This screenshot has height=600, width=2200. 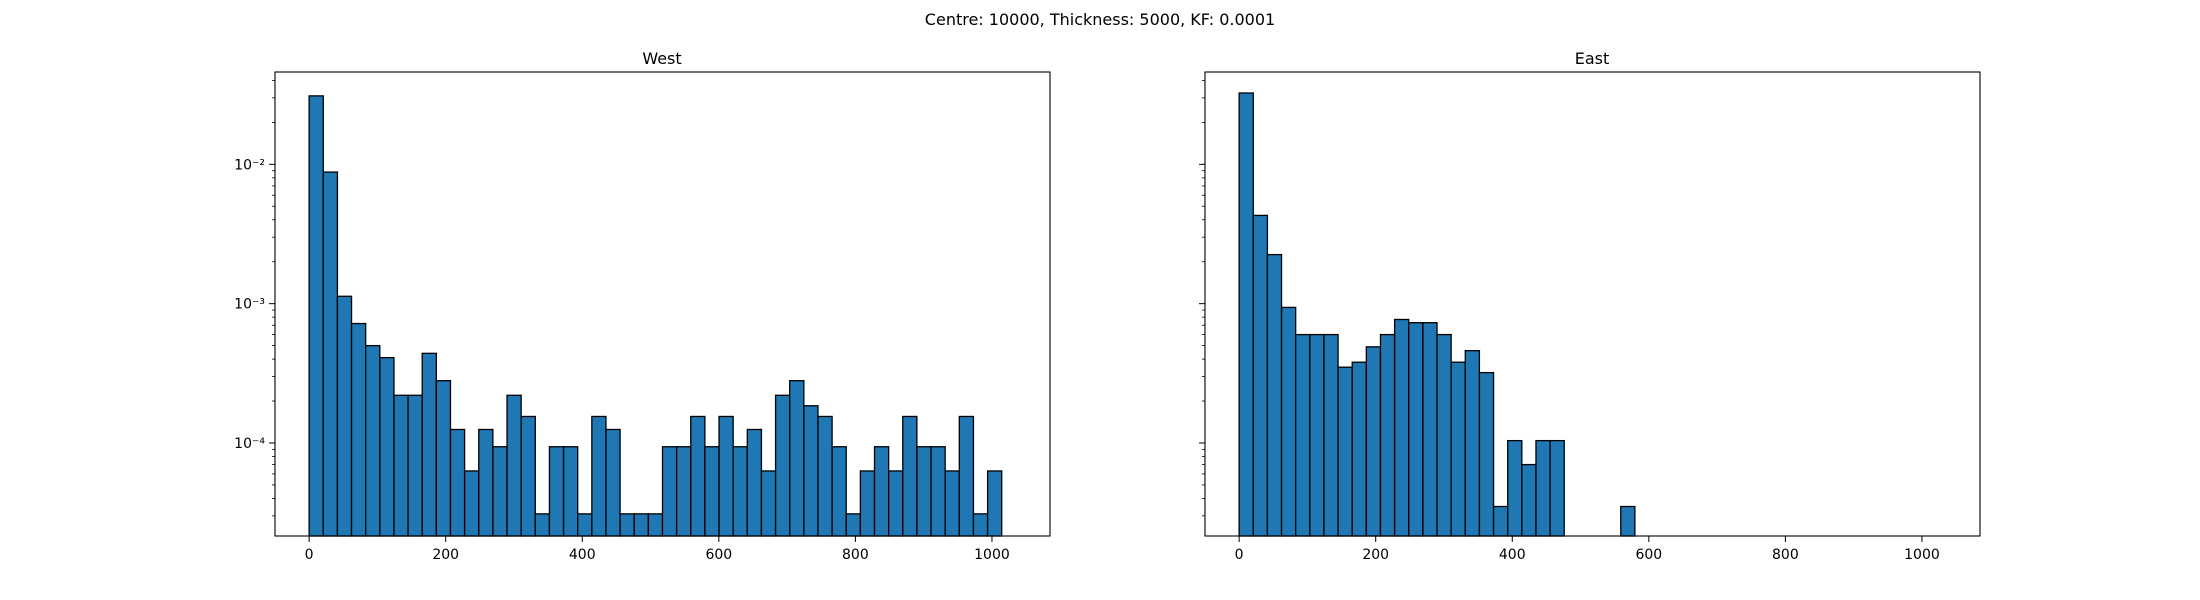 What do you see at coordinates (249, 165) in the screenshot?
I see `y-tick-label: 10⁻²` at bounding box center [249, 165].